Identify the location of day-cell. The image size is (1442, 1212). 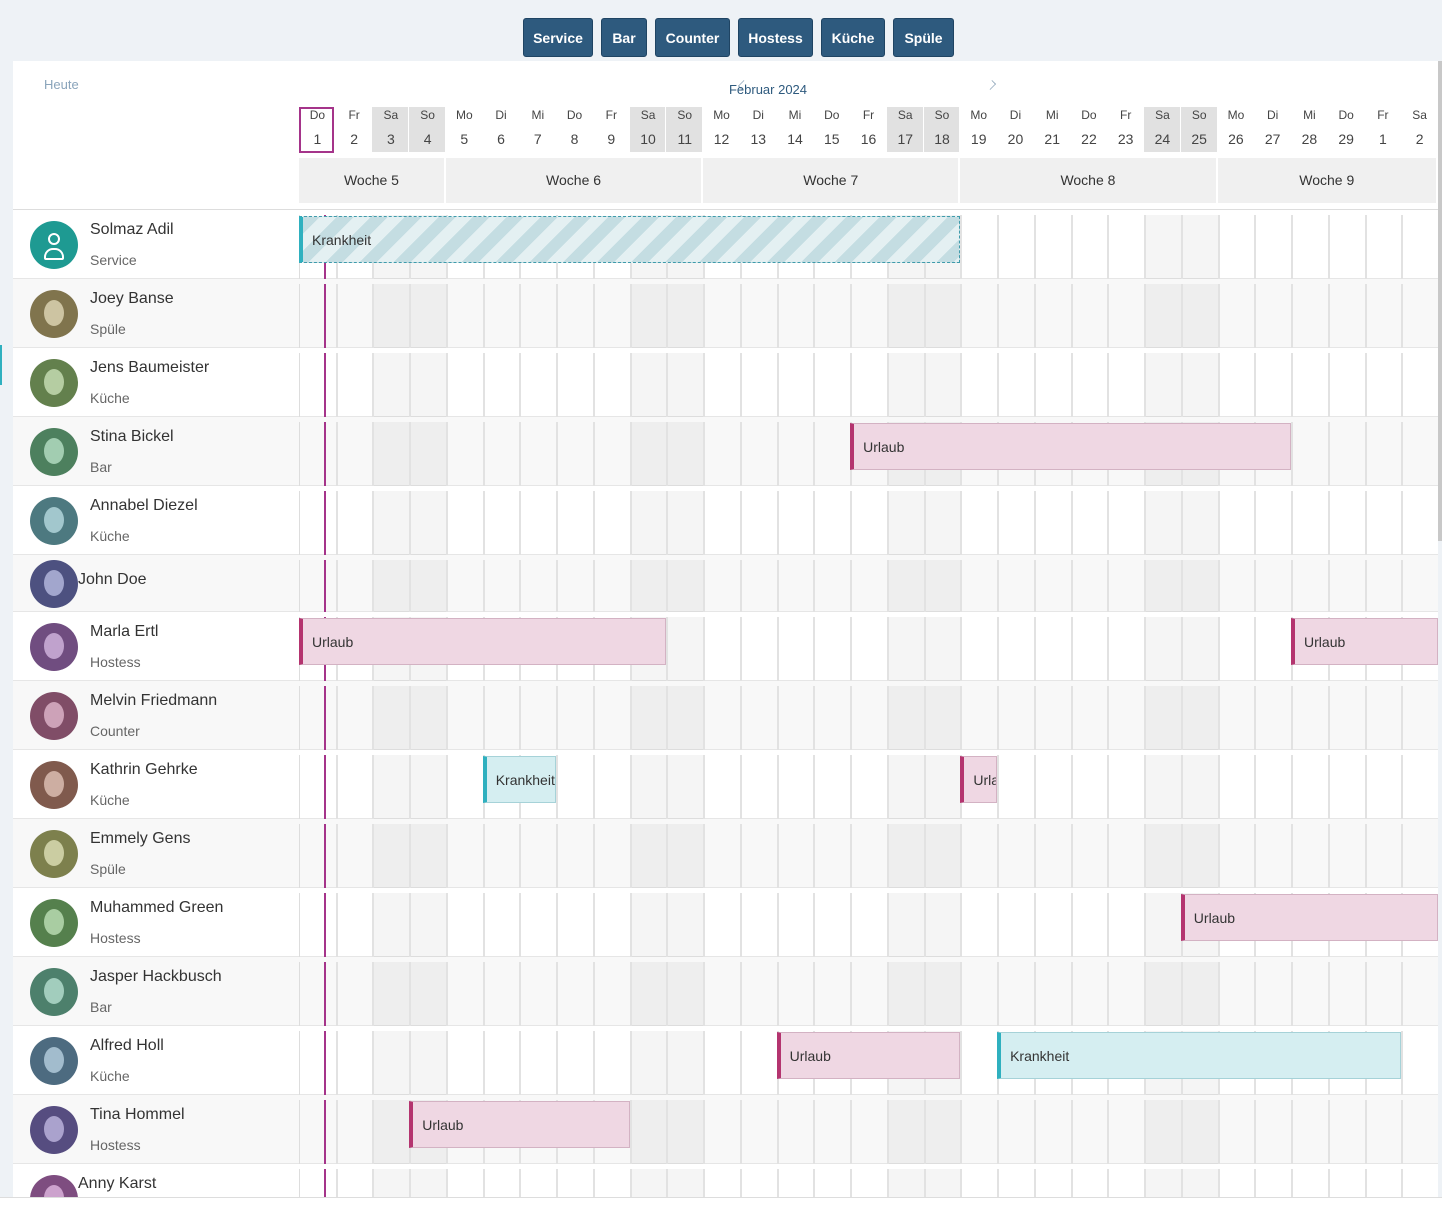
(317, 129).